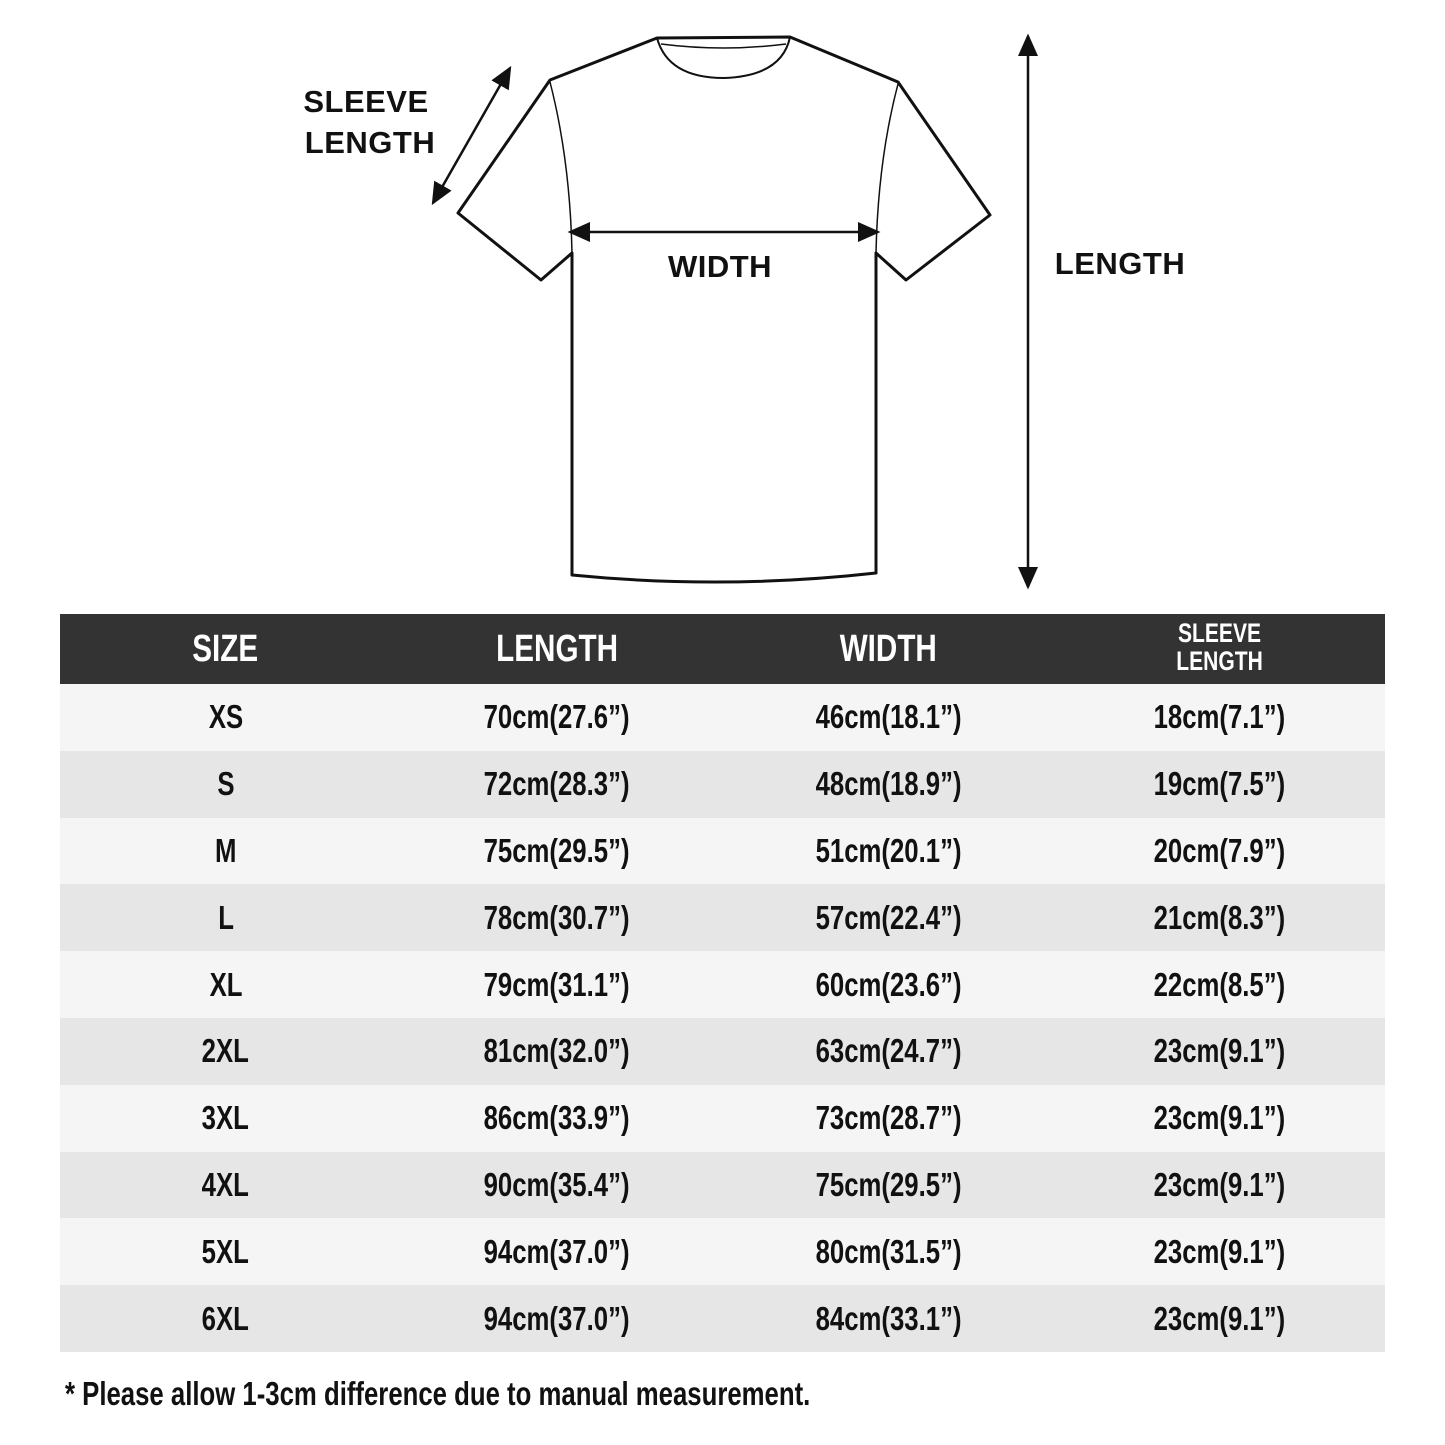 This screenshot has height=1445, width=1445. I want to click on table-row: L 78cm(30.7”) 57cm(22.4”) 21cm(8.3”), so click(722, 918).